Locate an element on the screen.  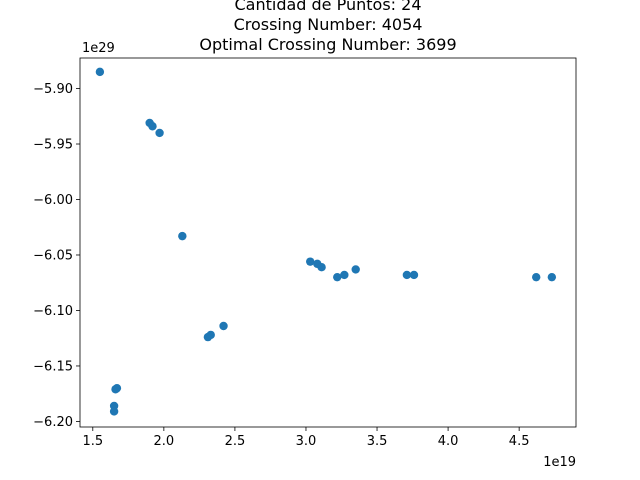
y-tick-label: −6.15 is located at coordinates (53, 366).